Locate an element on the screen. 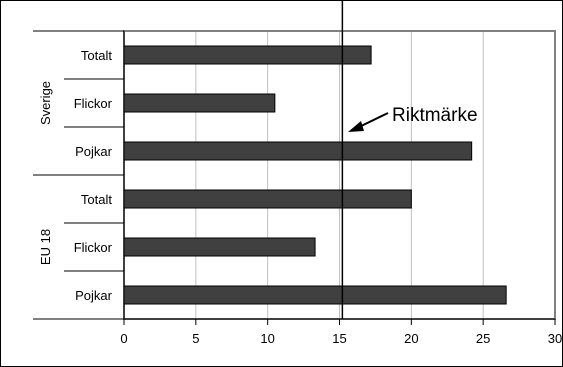  group-label: EU 18 is located at coordinates (45, 247).